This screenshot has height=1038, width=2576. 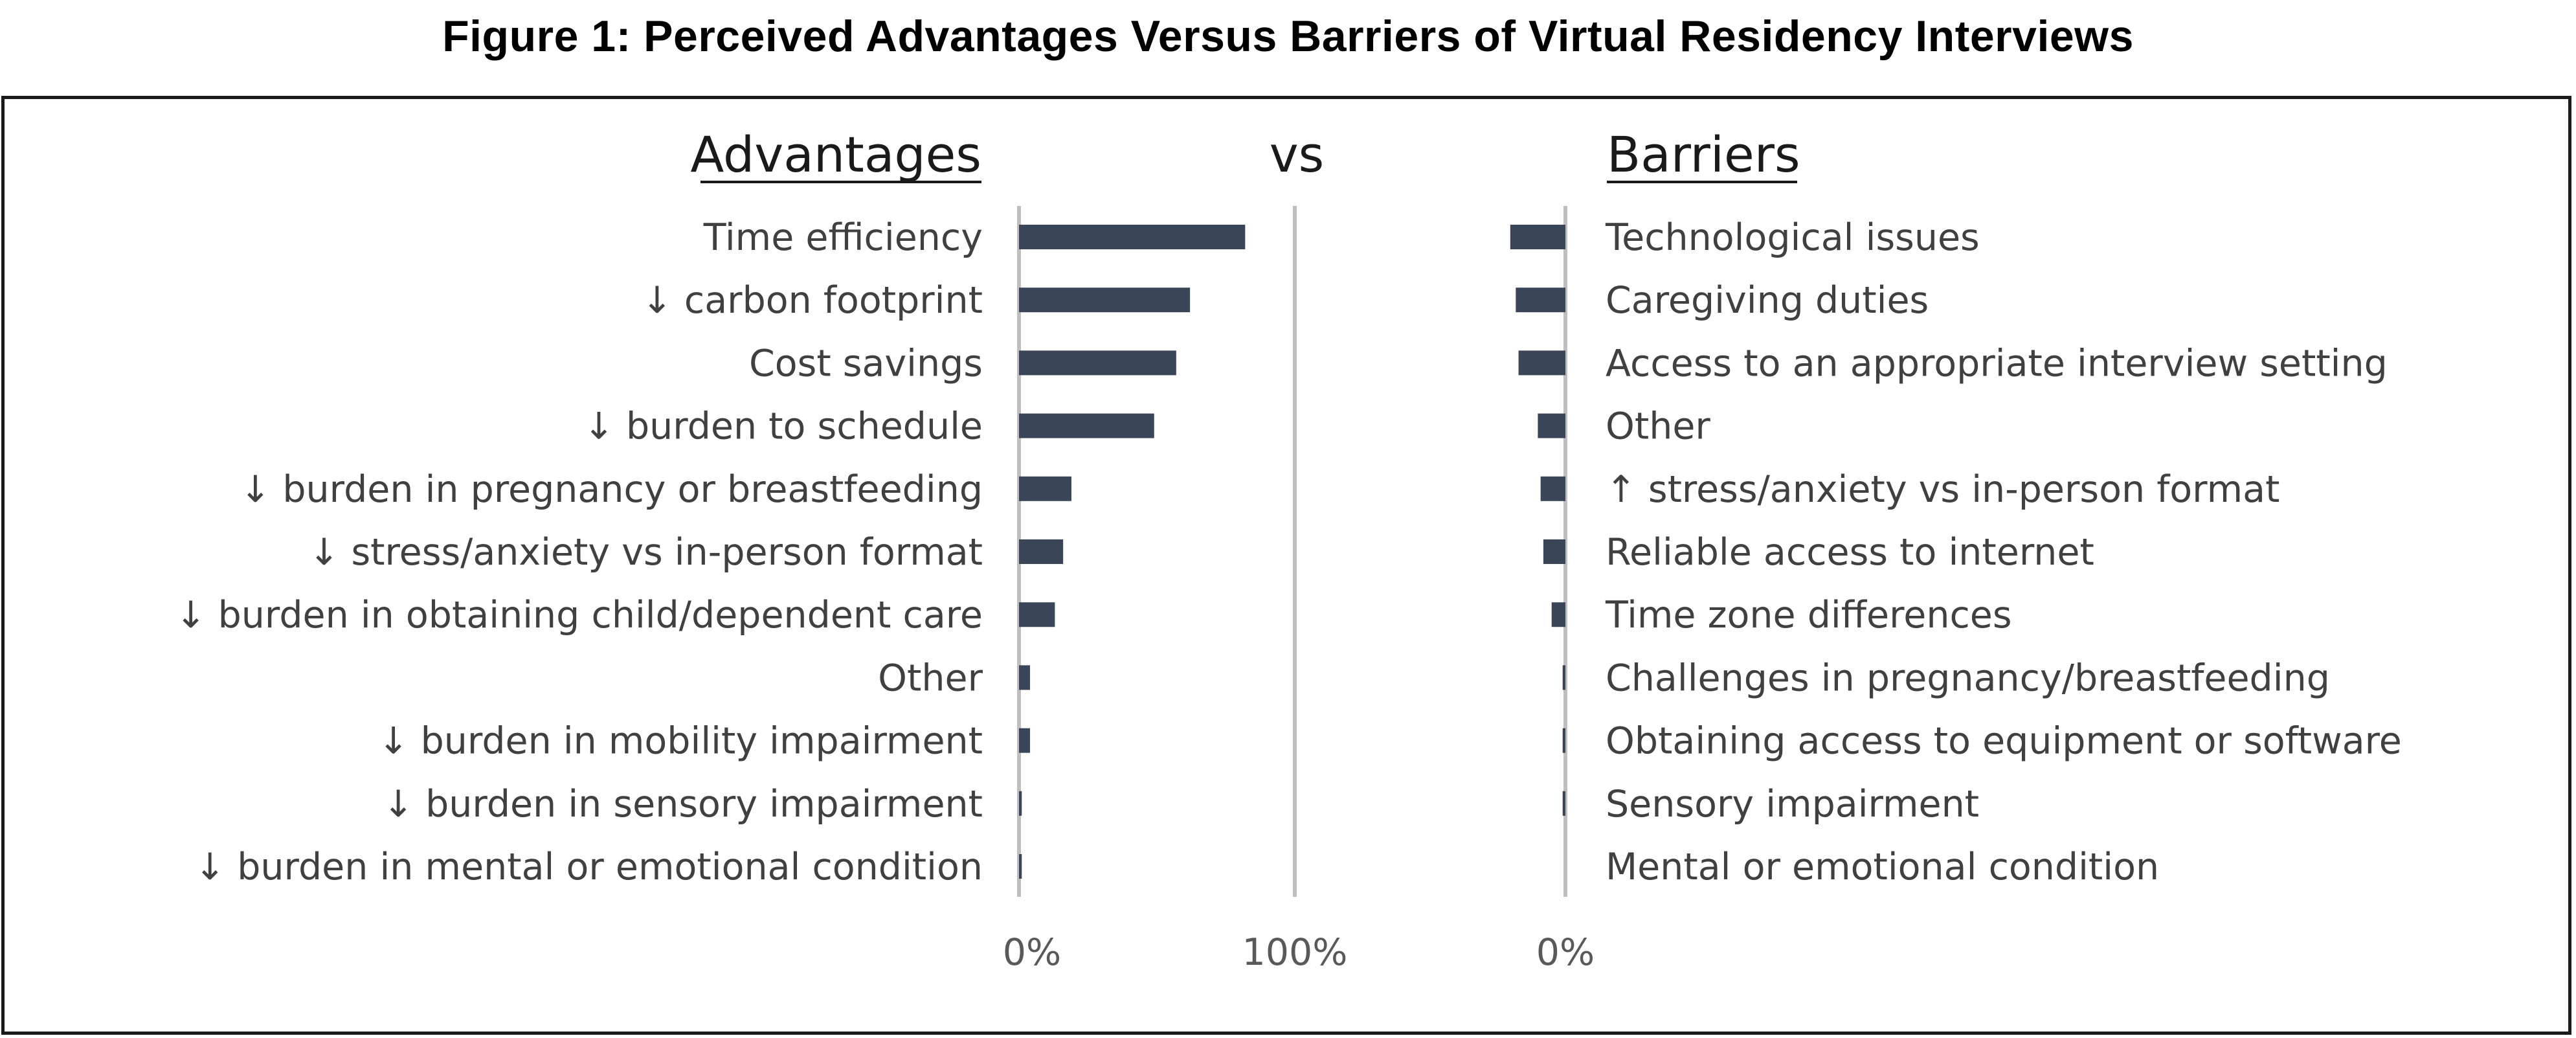 I want to click on barrier-category-label: Mental or emotional condition, so click(x=1883, y=867).